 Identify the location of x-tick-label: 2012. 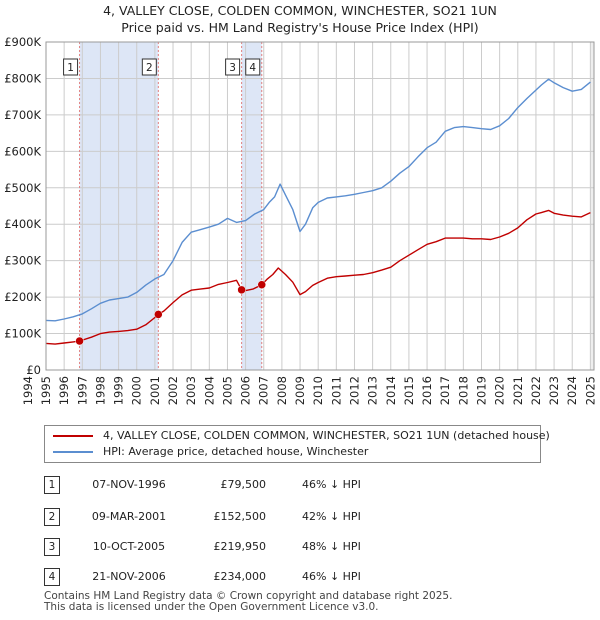
(354, 390).